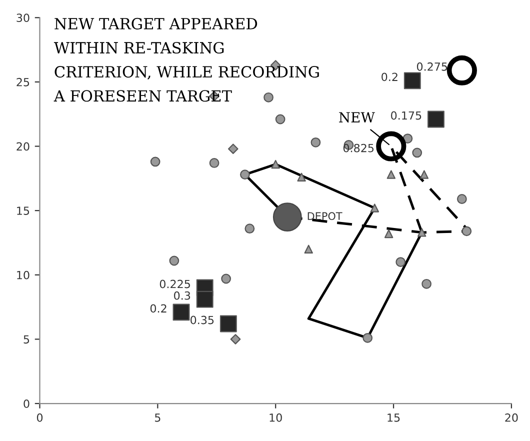 The image size is (530, 441). I want to click on y-tick-label: 0, so click(27, 403).